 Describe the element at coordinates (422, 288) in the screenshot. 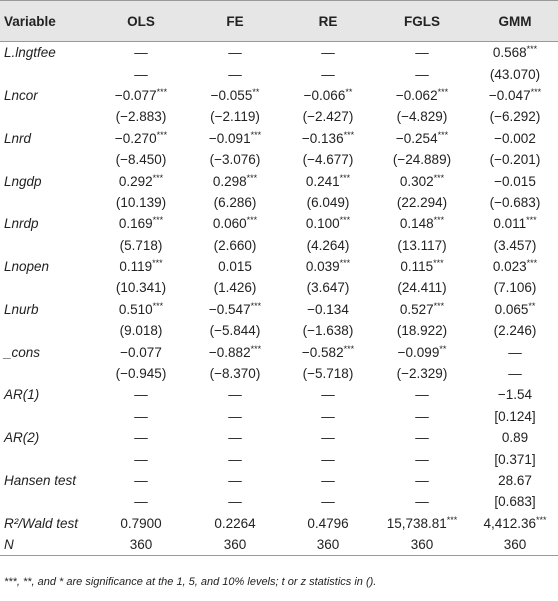

I see `cell: (24.411)` at that location.